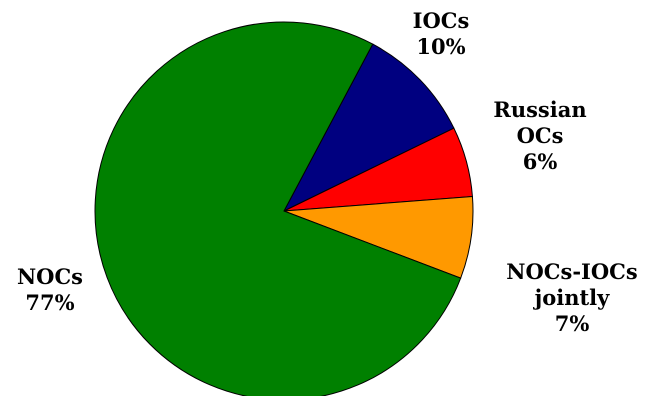  I want to click on pie-label-name: Russian, so click(539, 109).